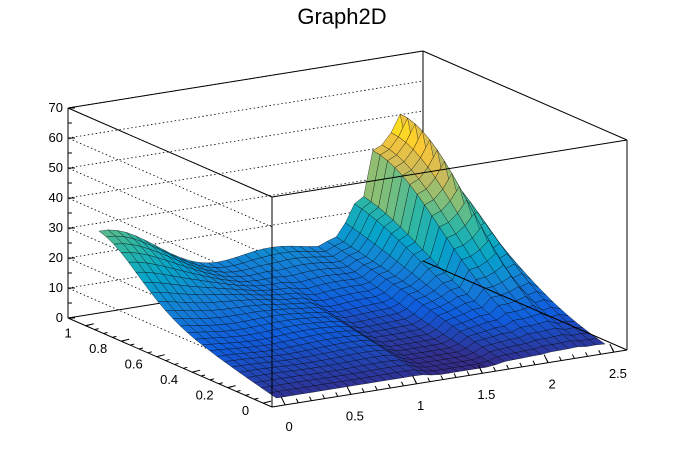  Describe the element at coordinates (267, 402) in the screenshot. I see `y-tick-mark` at that location.